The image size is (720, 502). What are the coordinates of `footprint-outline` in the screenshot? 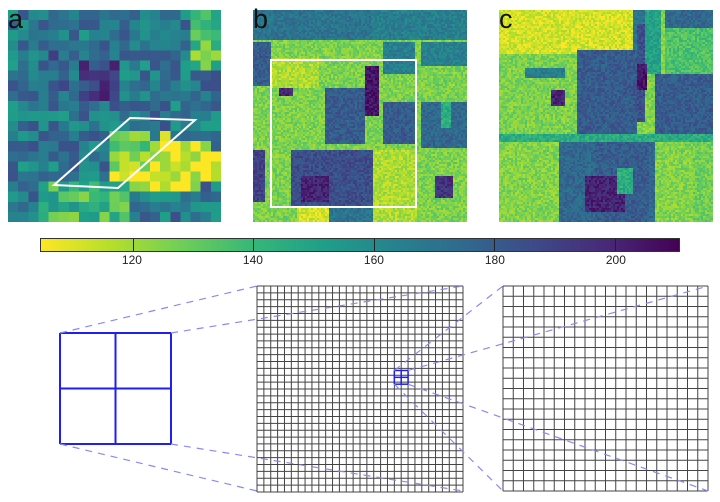 It's located at (124, 153).